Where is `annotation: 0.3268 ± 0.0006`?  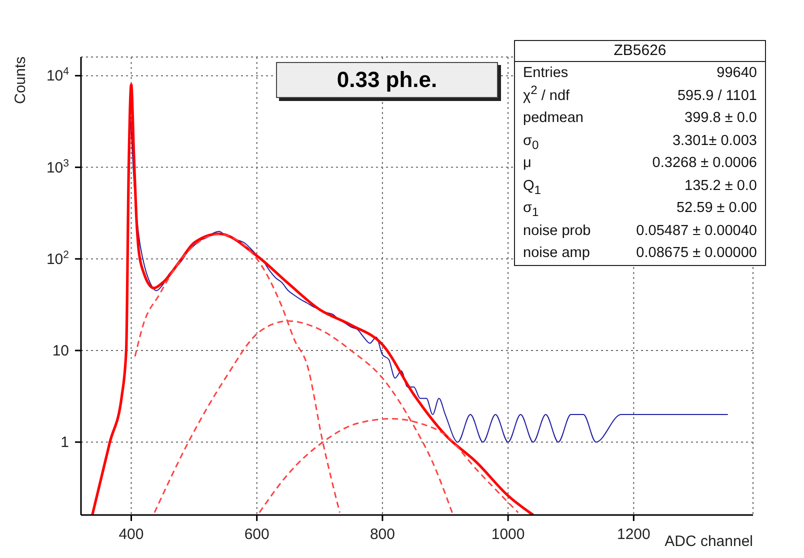
annotation: 0.3268 ± 0.0006 is located at coordinates (704, 163).